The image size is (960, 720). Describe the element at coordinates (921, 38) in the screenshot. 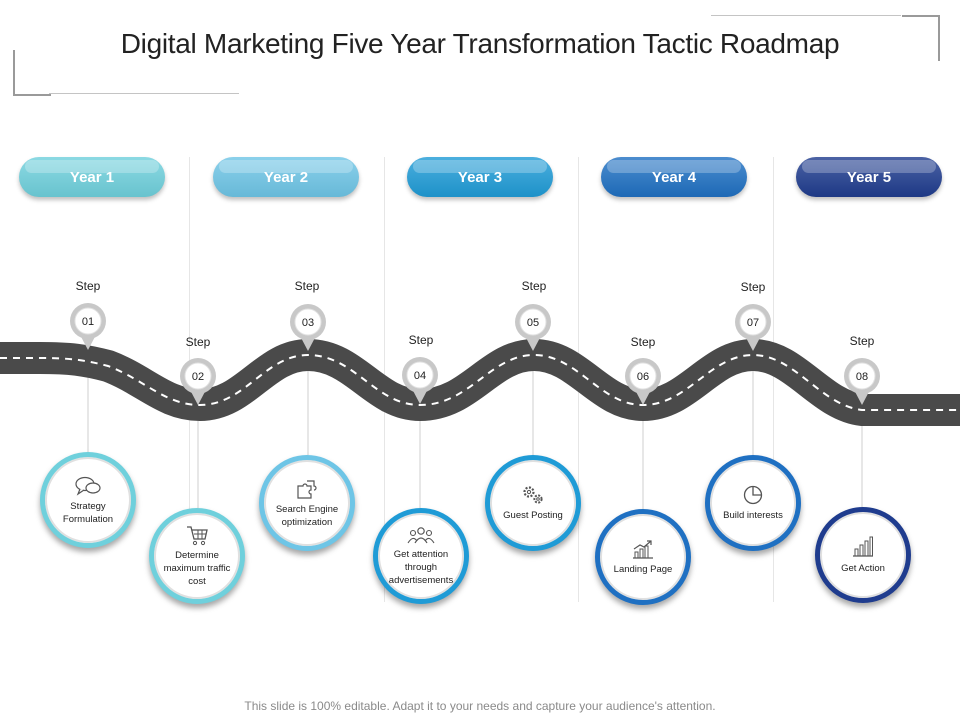

I see `corner-frame-top-right` at that location.